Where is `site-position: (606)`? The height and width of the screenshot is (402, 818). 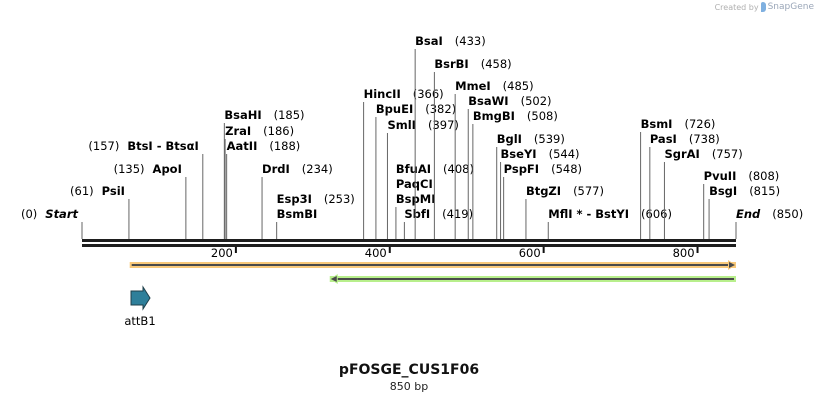 site-position: (606) is located at coordinates (656, 214).